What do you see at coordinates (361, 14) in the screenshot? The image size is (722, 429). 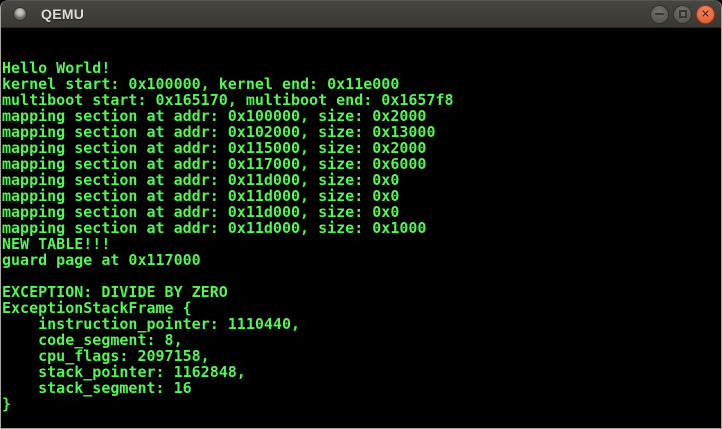 I see `titlebar: QEMU ✕` at bounding box center [361, 14].